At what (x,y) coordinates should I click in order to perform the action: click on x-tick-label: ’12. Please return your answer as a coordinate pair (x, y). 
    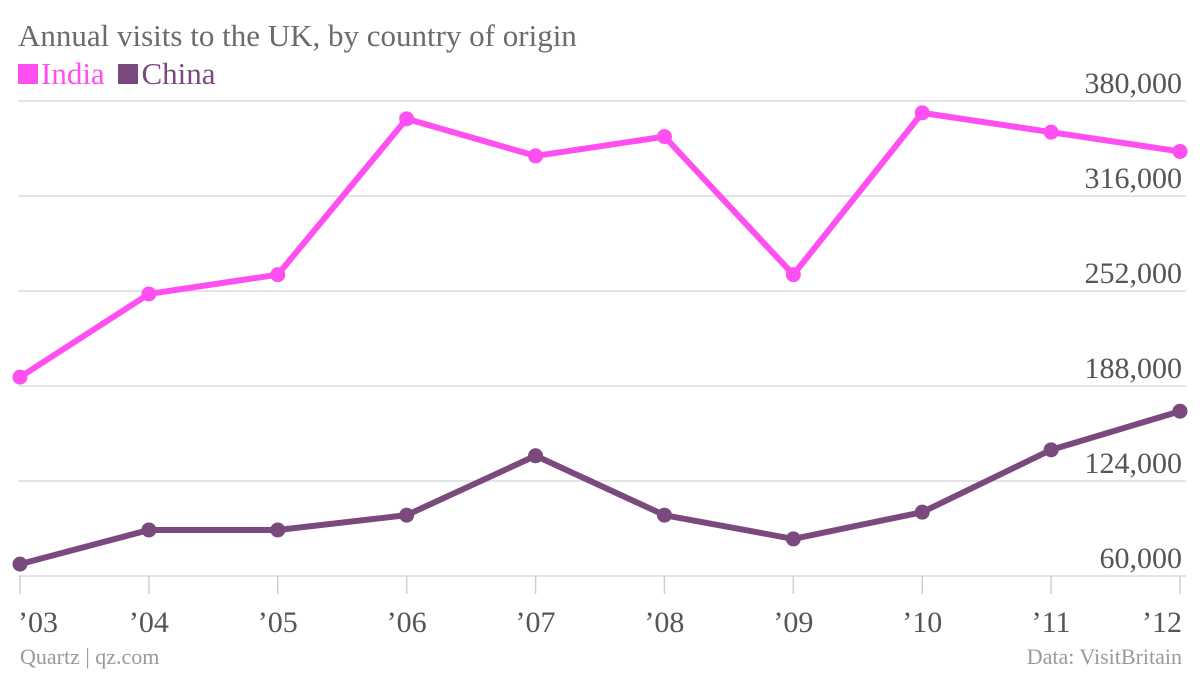
    Looking at the image, I should click on (1162, 622).